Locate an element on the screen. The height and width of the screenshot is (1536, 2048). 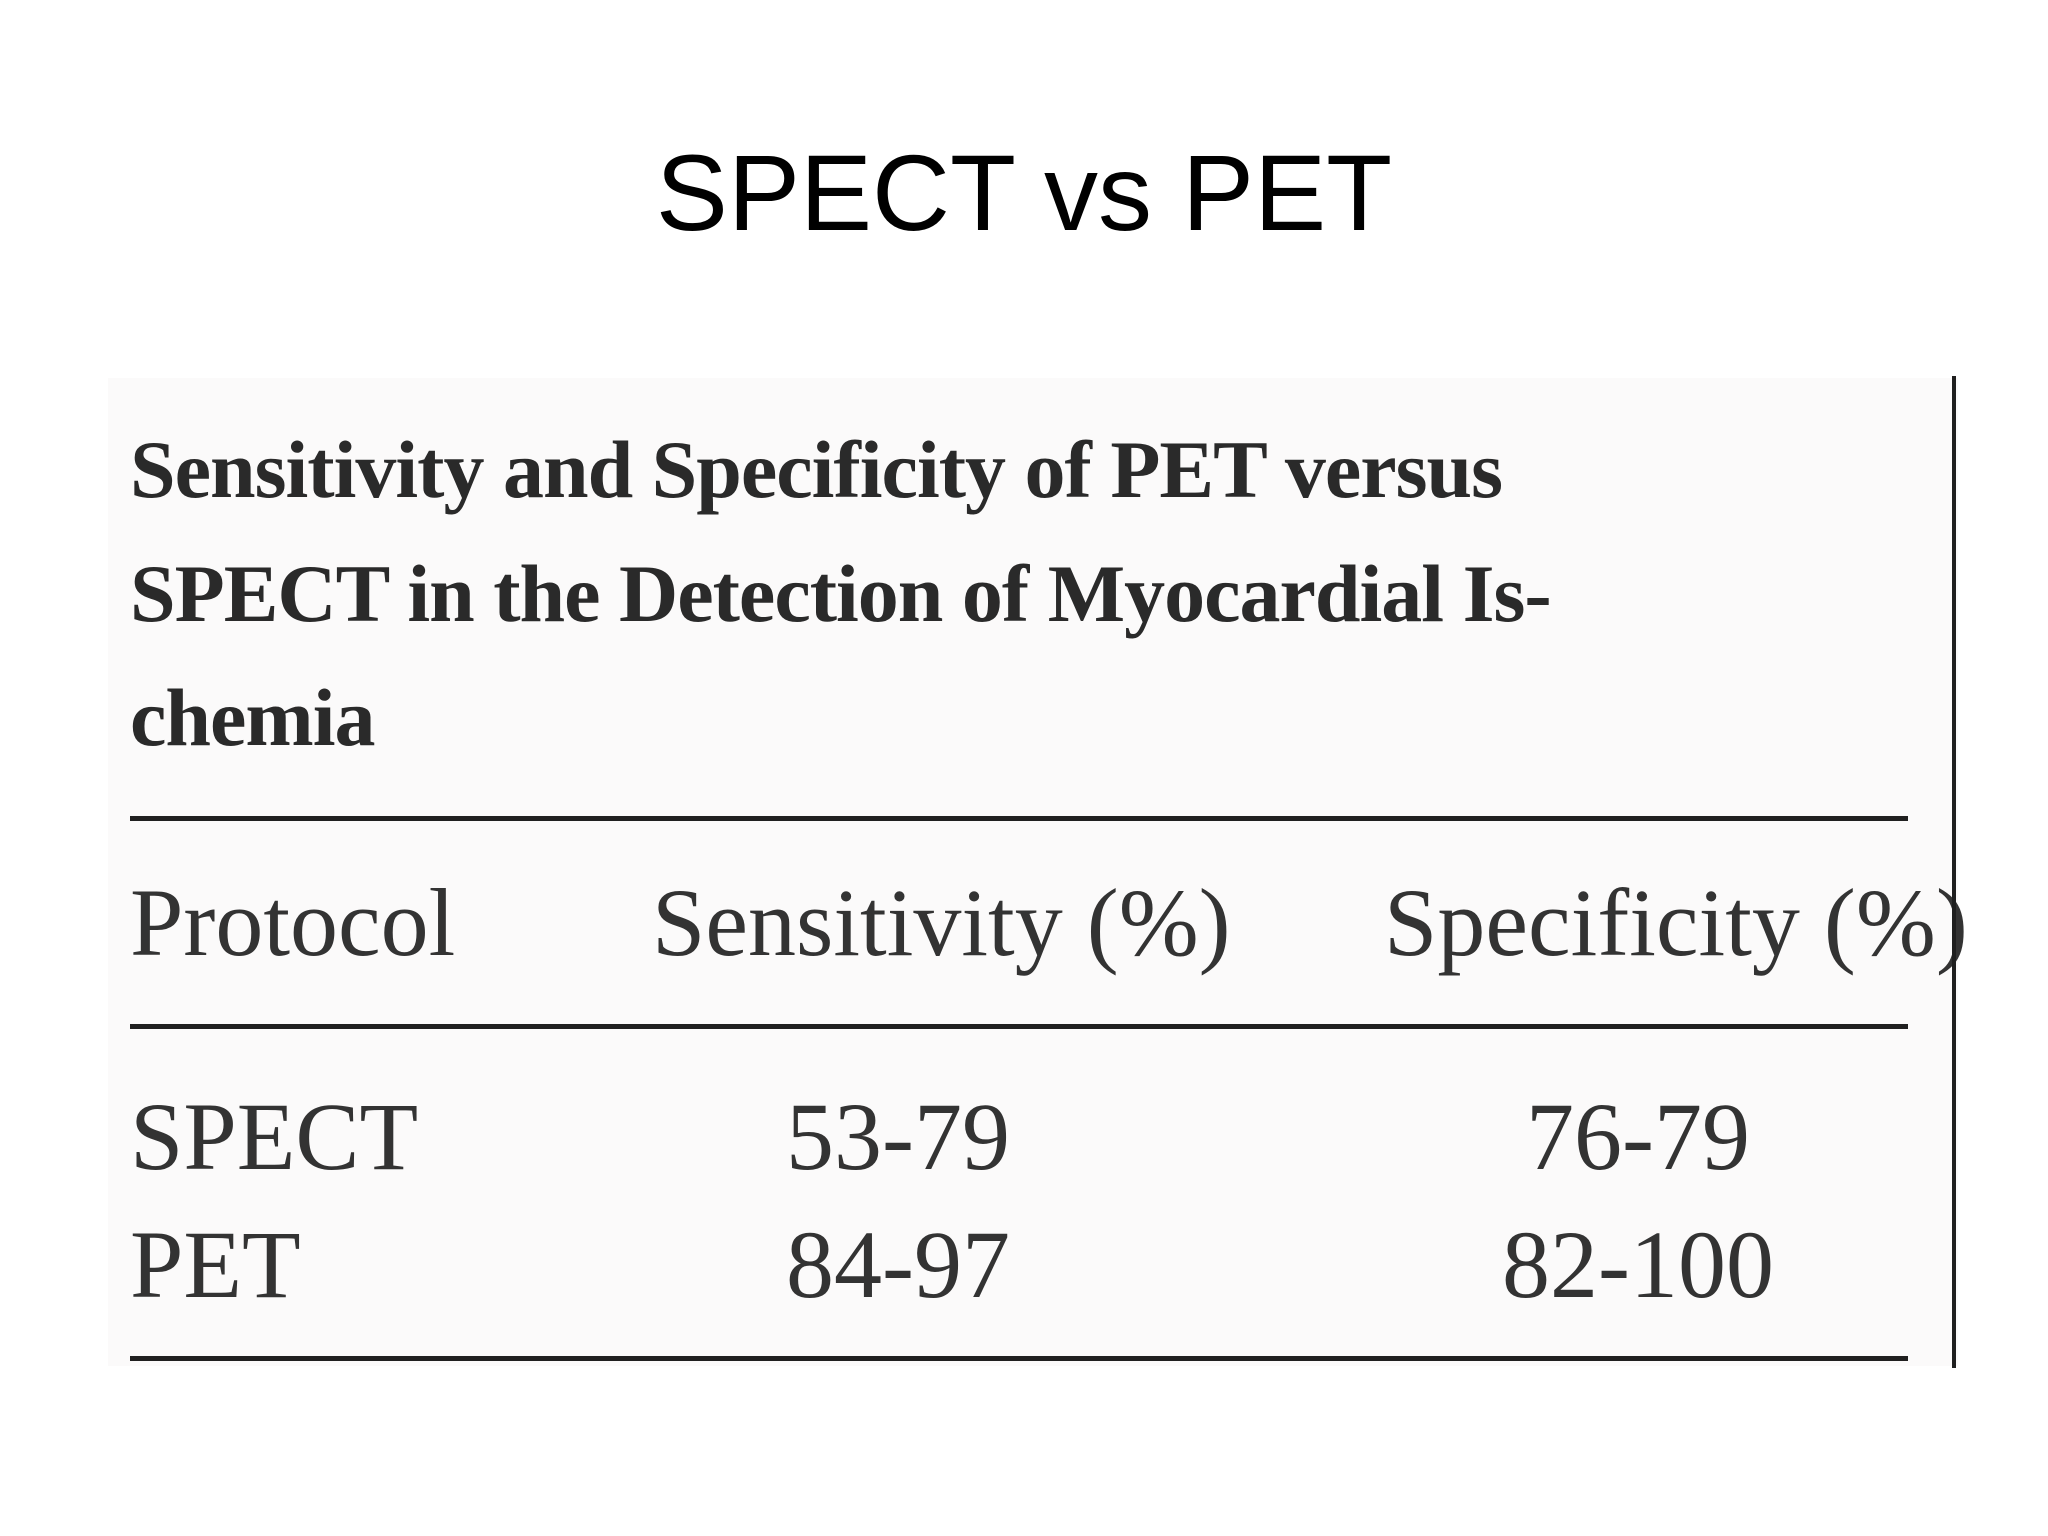
table-caption-line: chemia is located at coordinates (252, 717).